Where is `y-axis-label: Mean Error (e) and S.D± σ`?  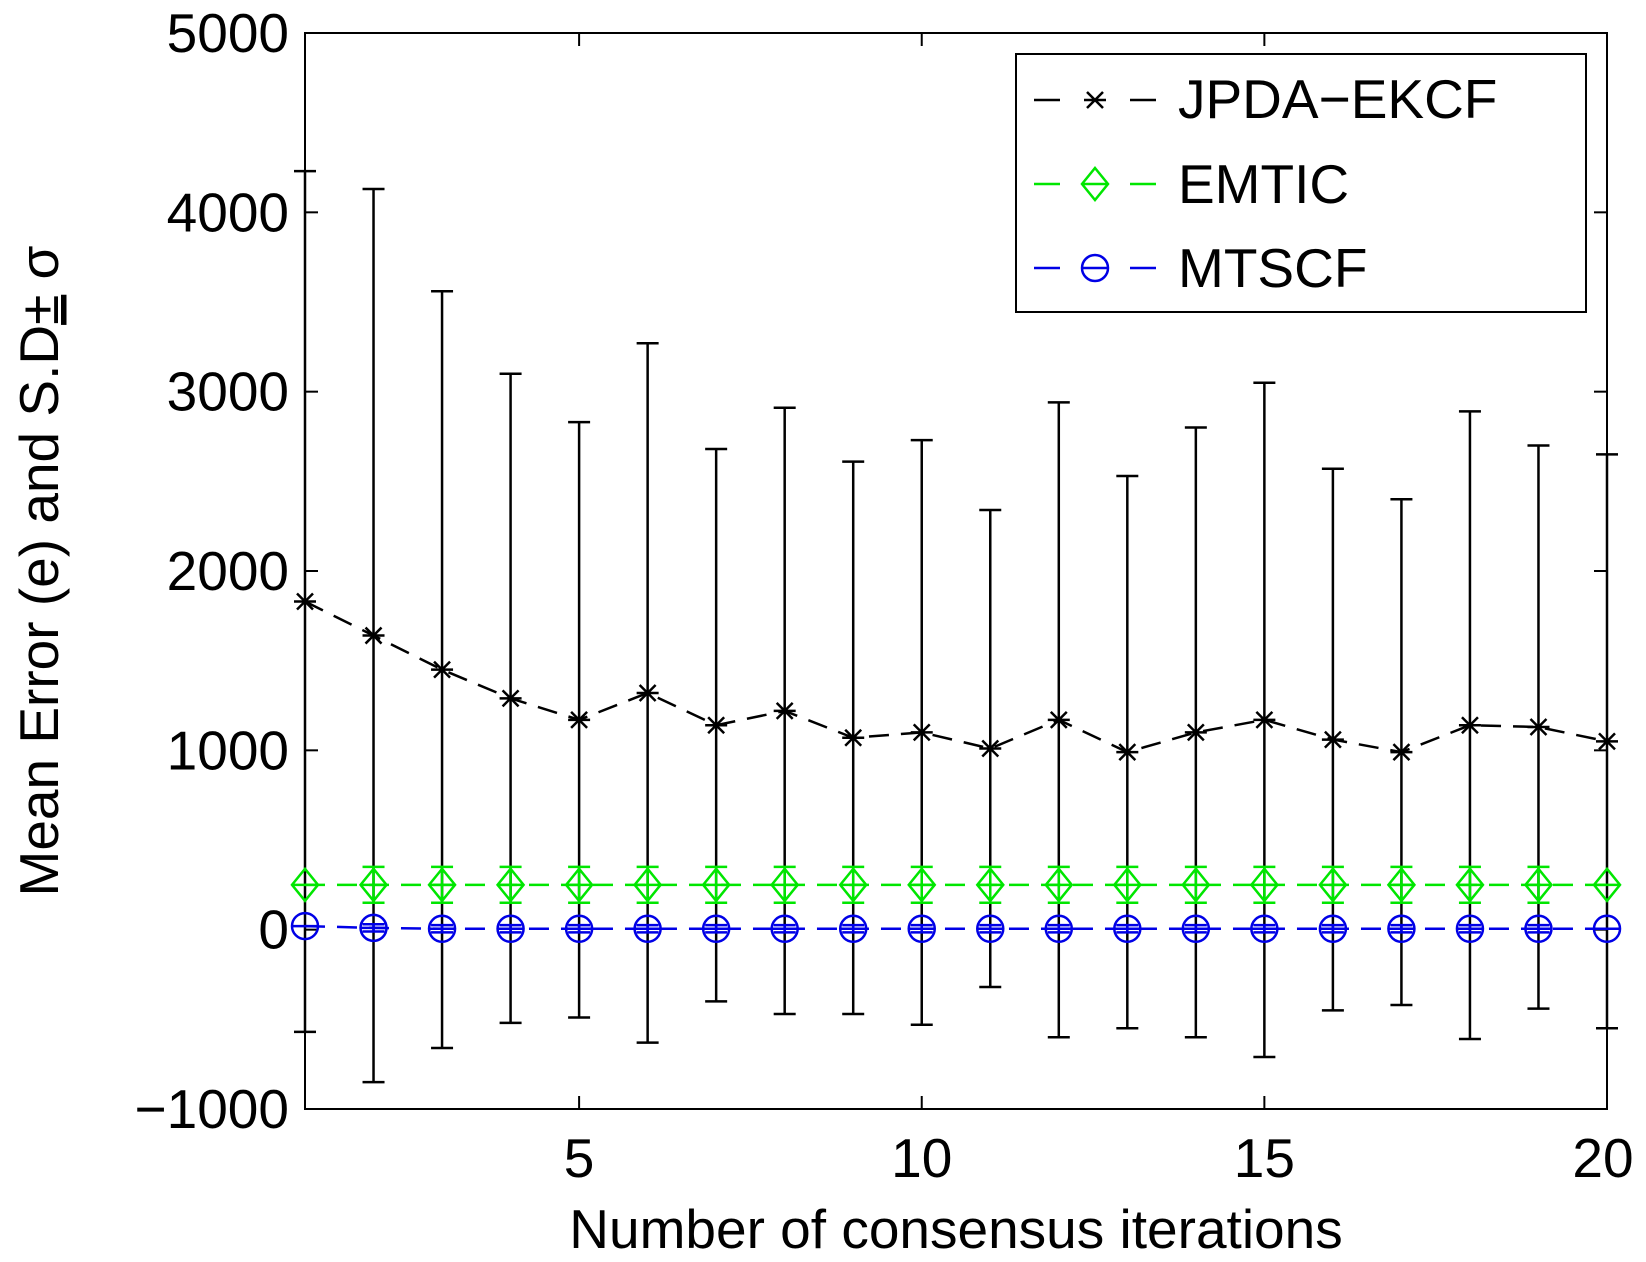
y-axis-label: Mean Error (e) and S.D± σ is located at coordinates (39, 570).